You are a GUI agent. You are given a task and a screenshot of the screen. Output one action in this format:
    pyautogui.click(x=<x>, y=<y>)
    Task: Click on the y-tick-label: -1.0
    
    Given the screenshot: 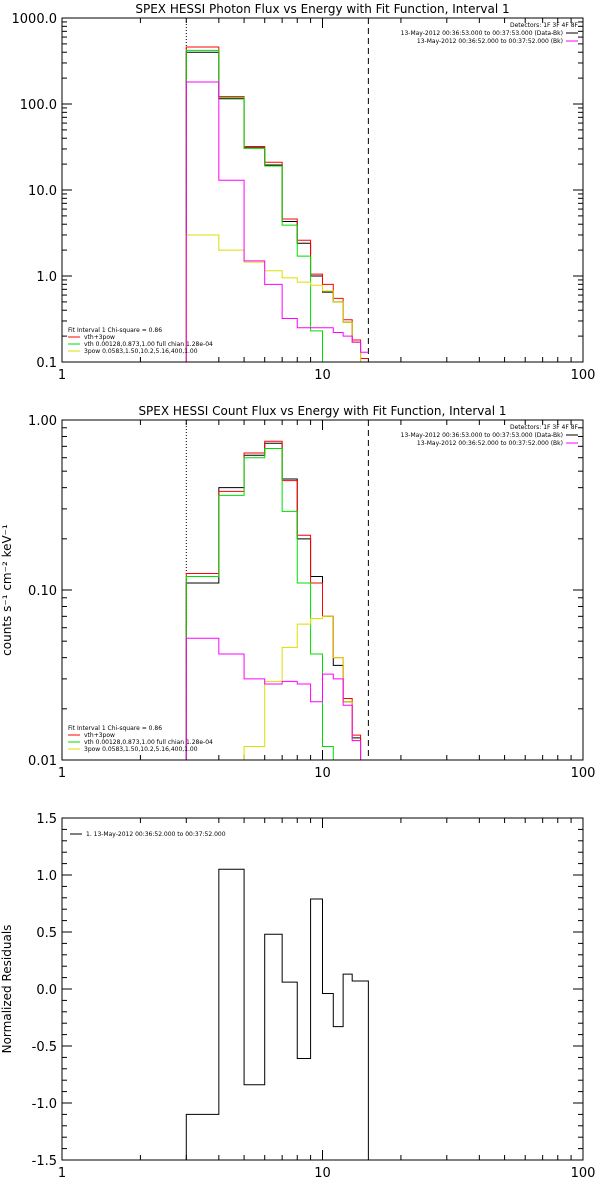 What is the action you would take?
    pyautogui.click(x=44, y=1104)
    